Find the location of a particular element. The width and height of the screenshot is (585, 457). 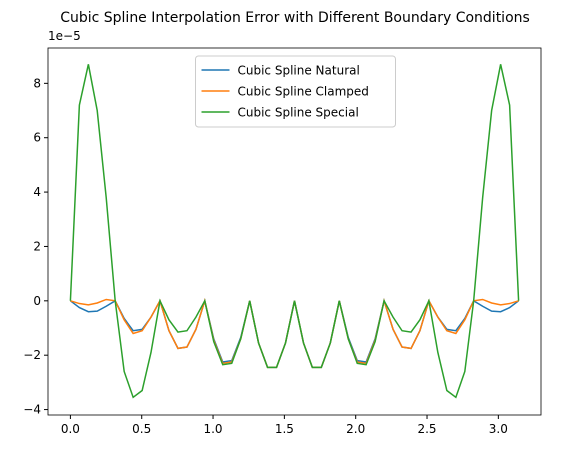

x-tick-label: 2.5 is located at coordinates (426, 429).